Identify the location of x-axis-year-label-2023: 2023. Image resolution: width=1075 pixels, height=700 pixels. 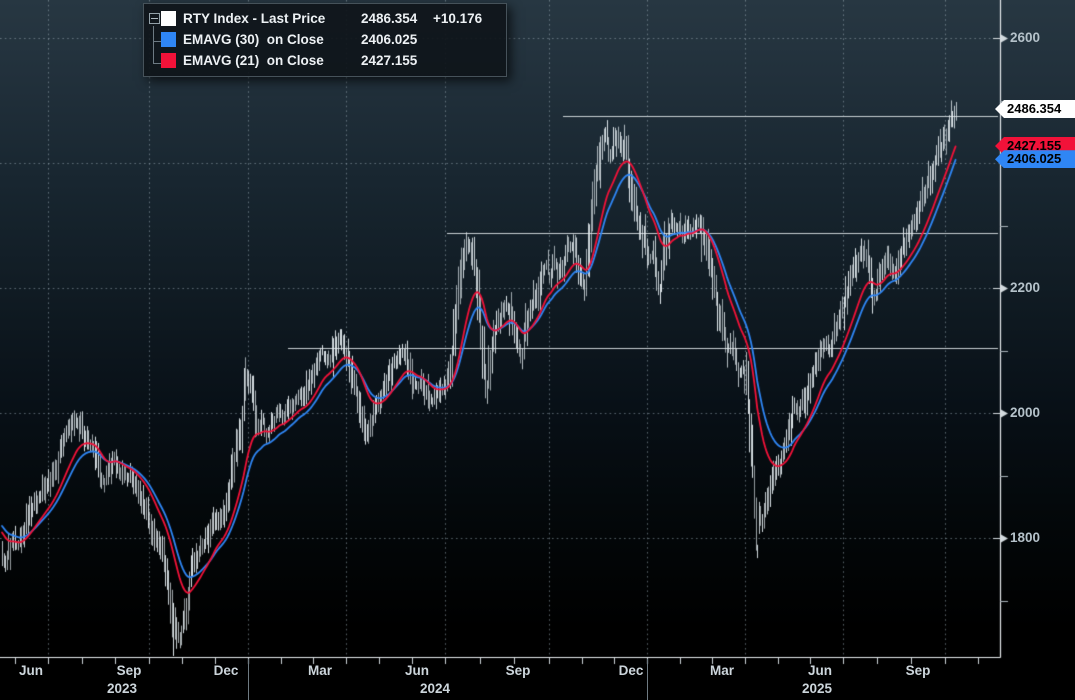
(122, 688).